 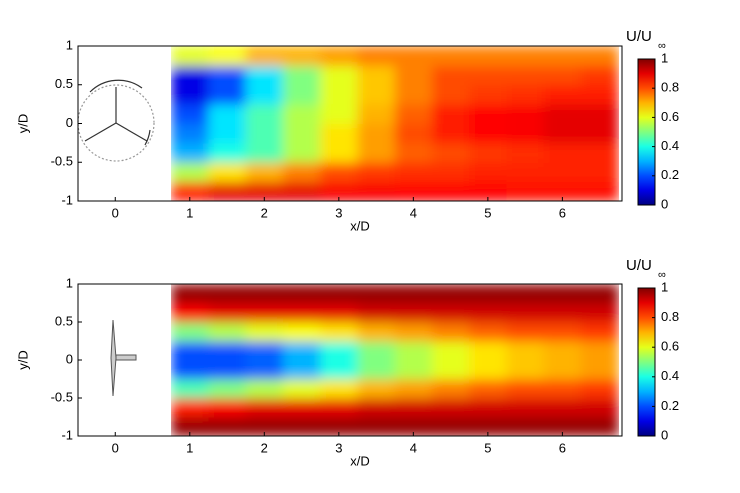 What do you see at coordinates (115, 212) in the screenshot?
I see `x-tick-label: 0` at bounding box center [115, 212].